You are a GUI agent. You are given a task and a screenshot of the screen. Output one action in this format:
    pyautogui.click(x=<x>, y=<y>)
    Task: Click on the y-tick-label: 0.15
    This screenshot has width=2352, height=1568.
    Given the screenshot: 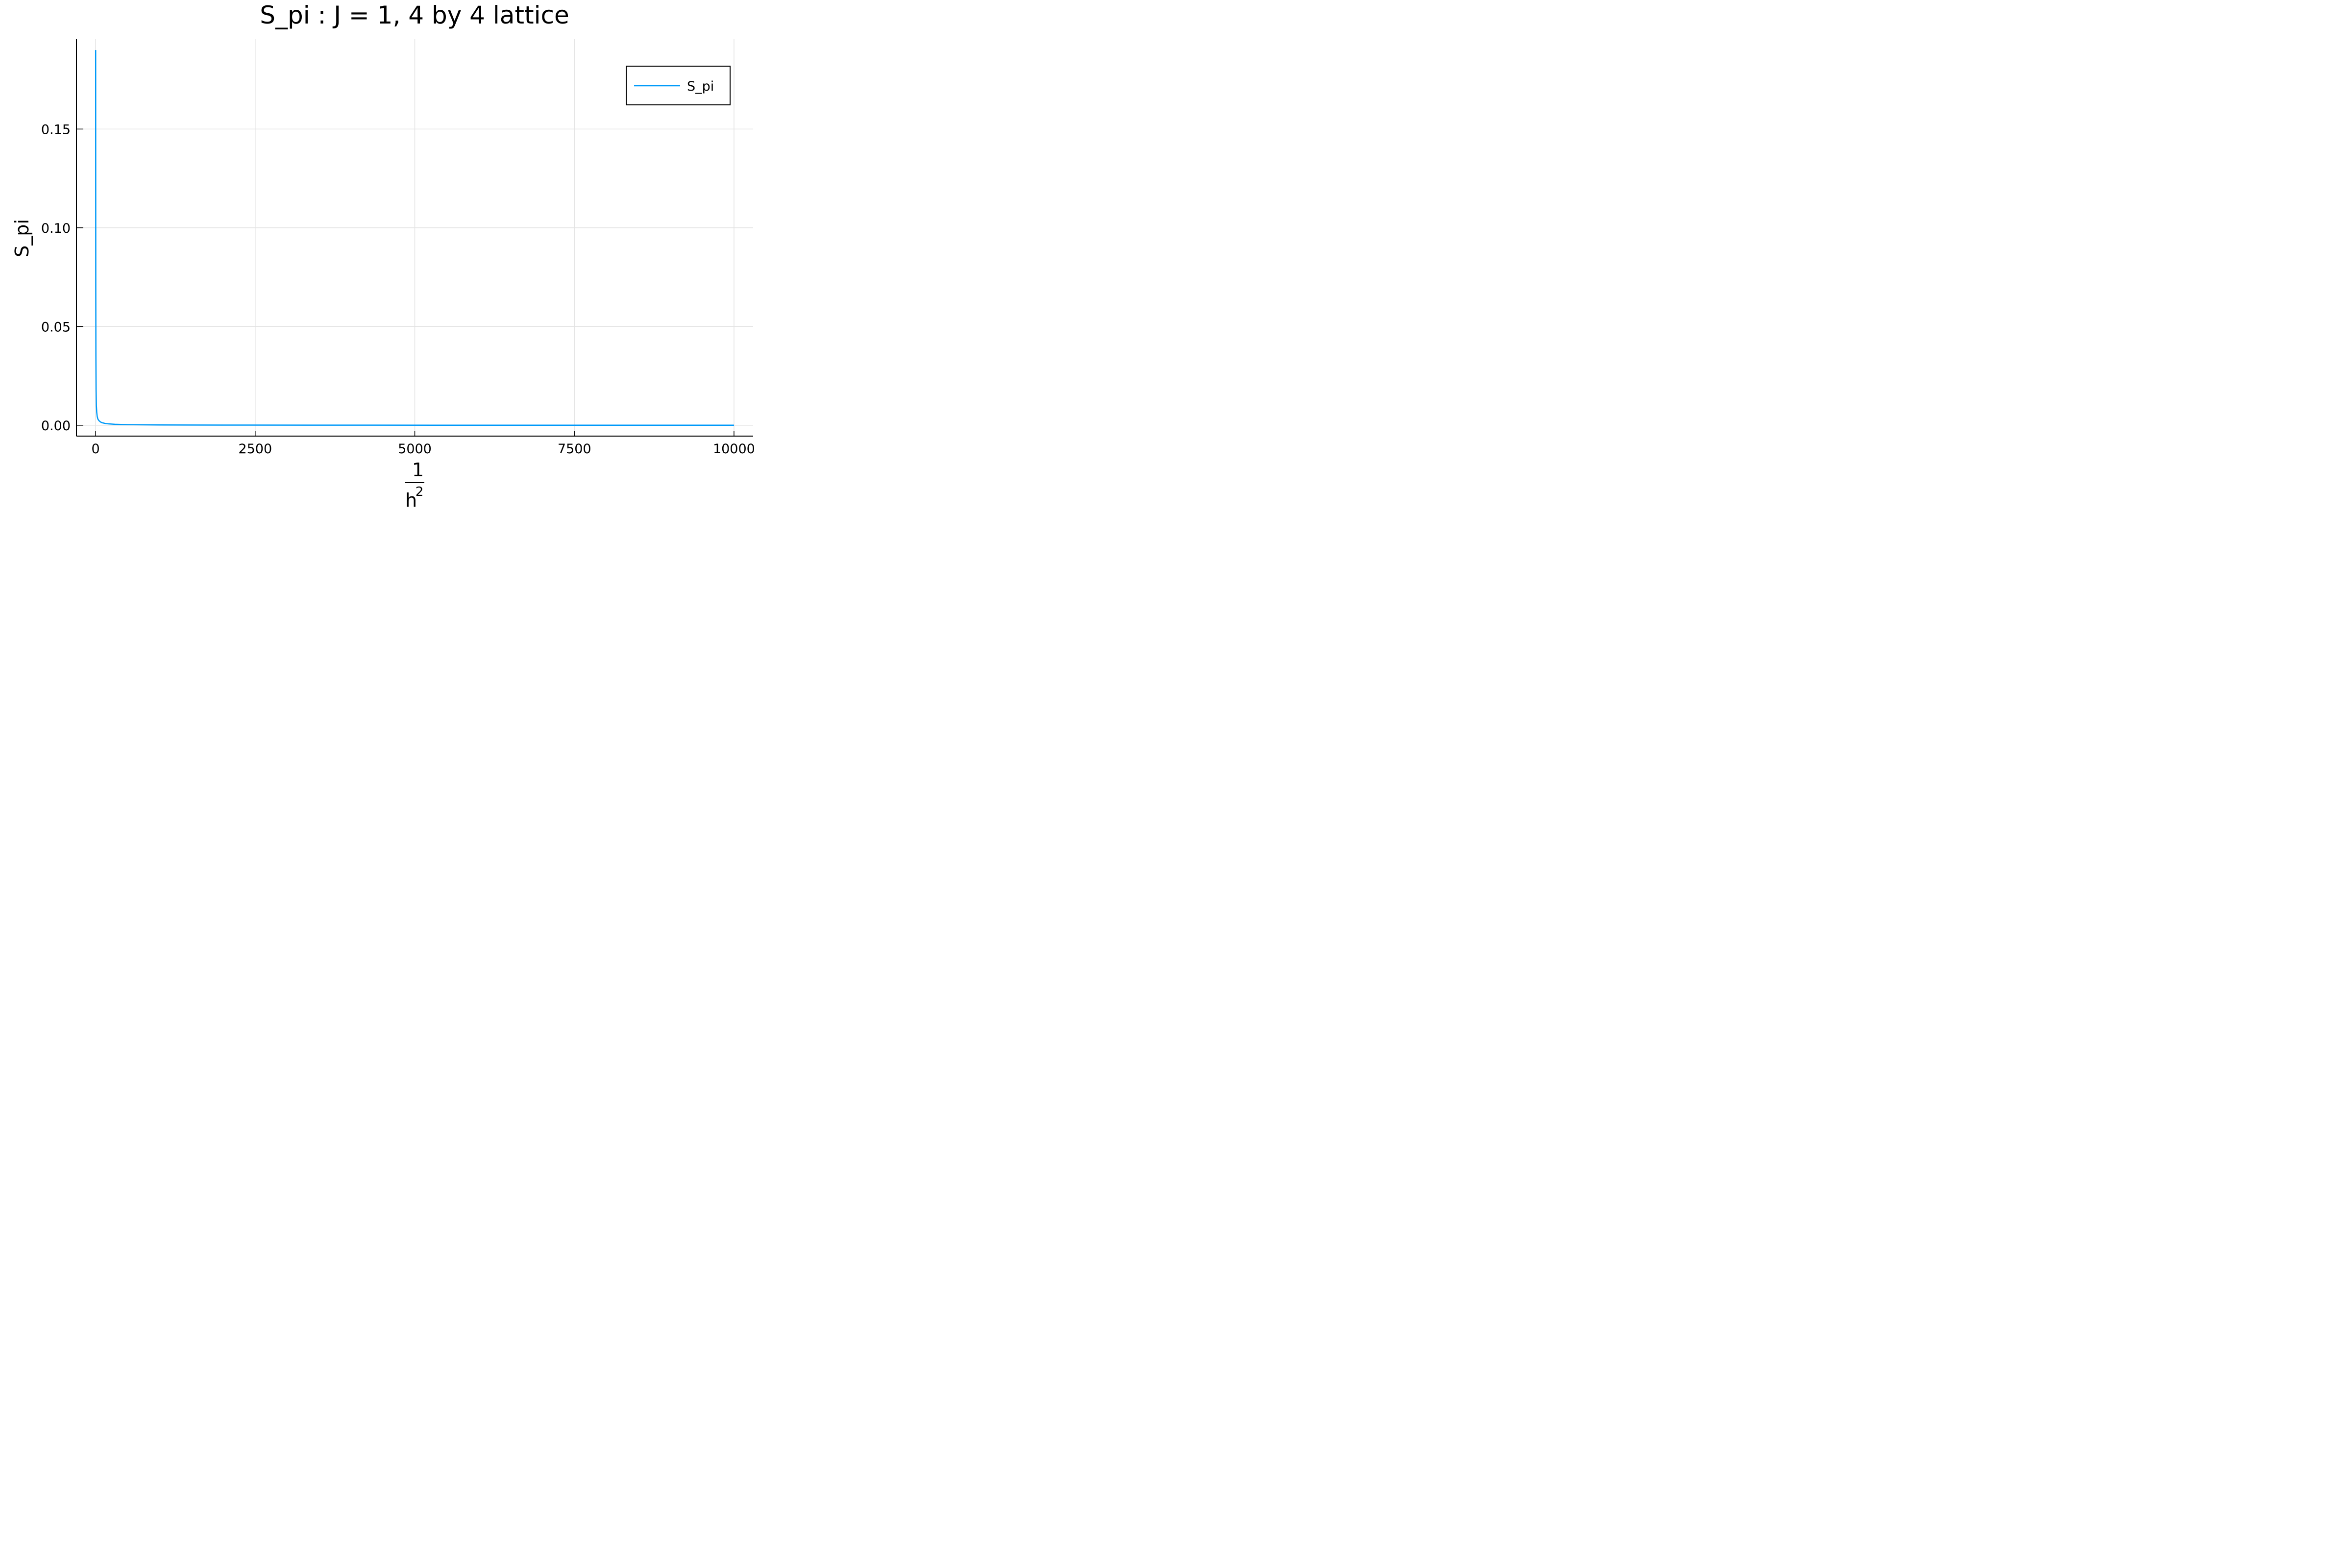 What is the action you would take?
    pyautogui.click(x=56, y=129)
    